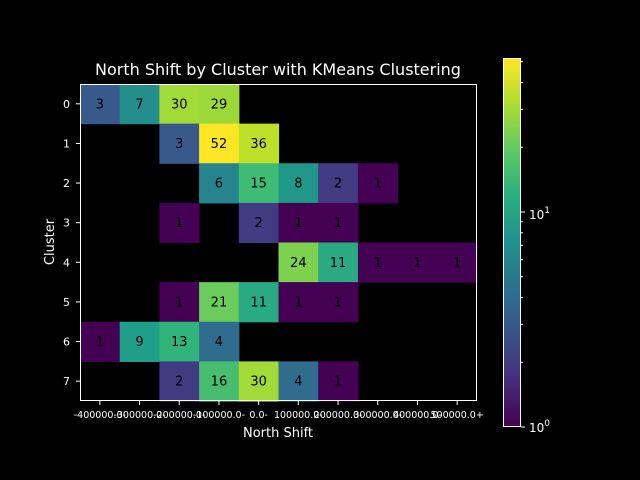  I want to click on y-tick-label: 4, so click(66, 262).